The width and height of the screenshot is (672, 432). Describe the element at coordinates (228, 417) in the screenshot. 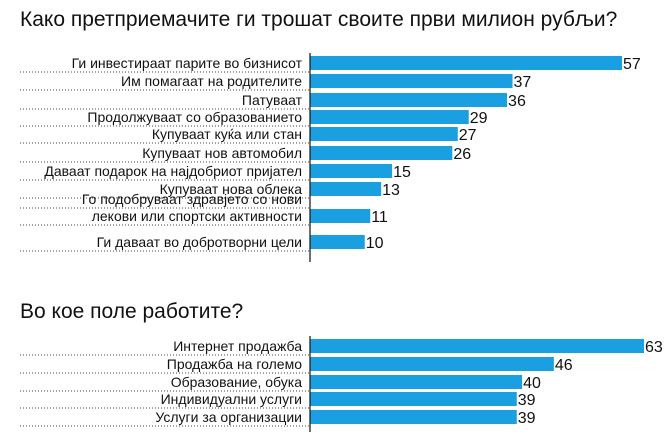

I see `chart-2-category-label: Услуги за организации` at that location.